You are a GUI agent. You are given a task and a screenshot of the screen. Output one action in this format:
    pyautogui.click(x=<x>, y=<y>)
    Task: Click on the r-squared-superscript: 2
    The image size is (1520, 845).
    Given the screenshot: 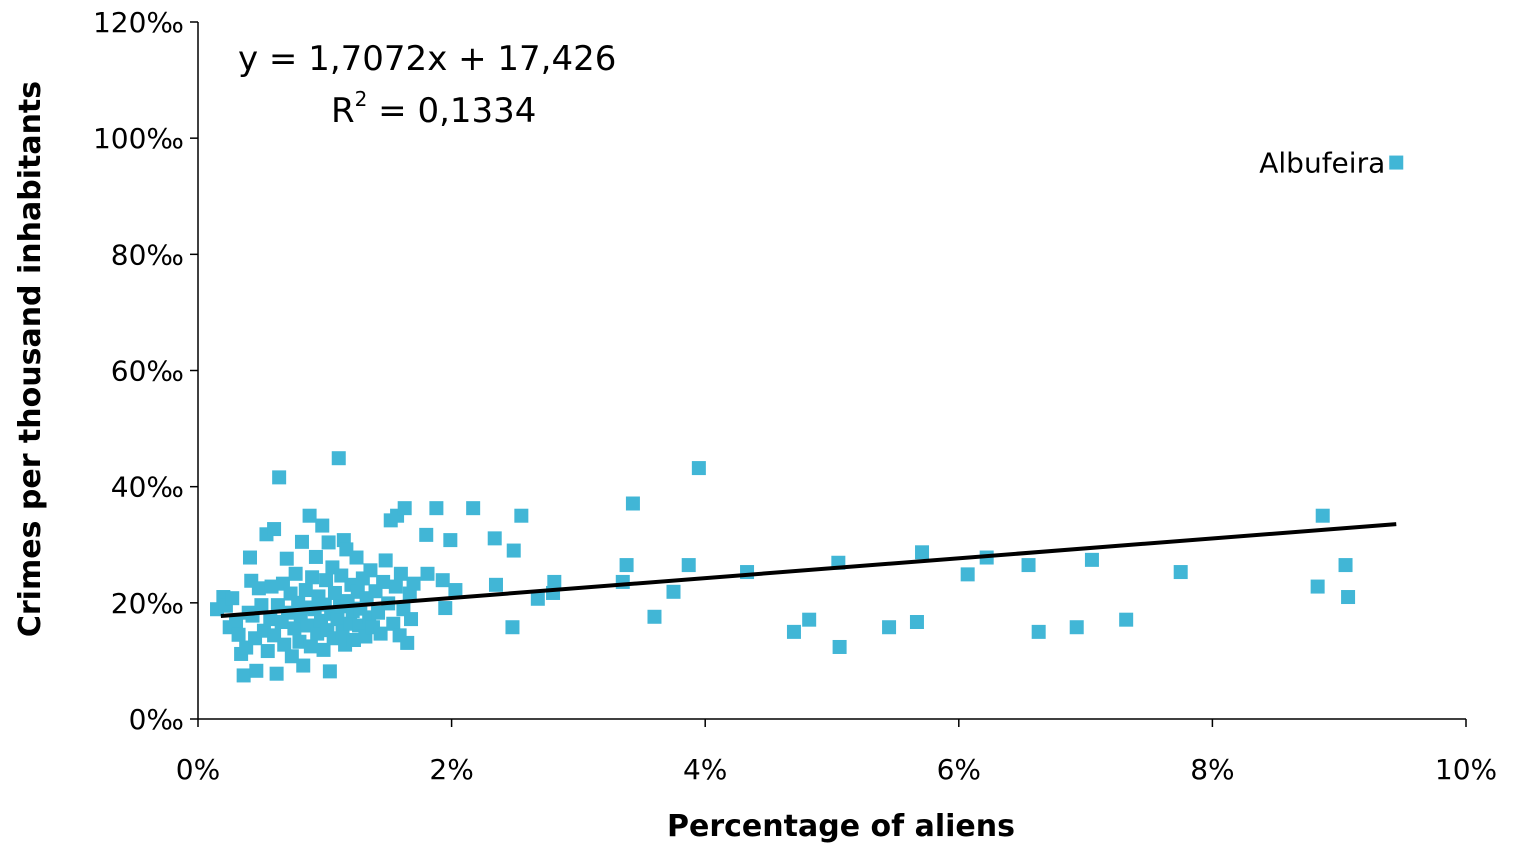 What is the action you would take?
    pyautogui.click(x=361, y=99)
    